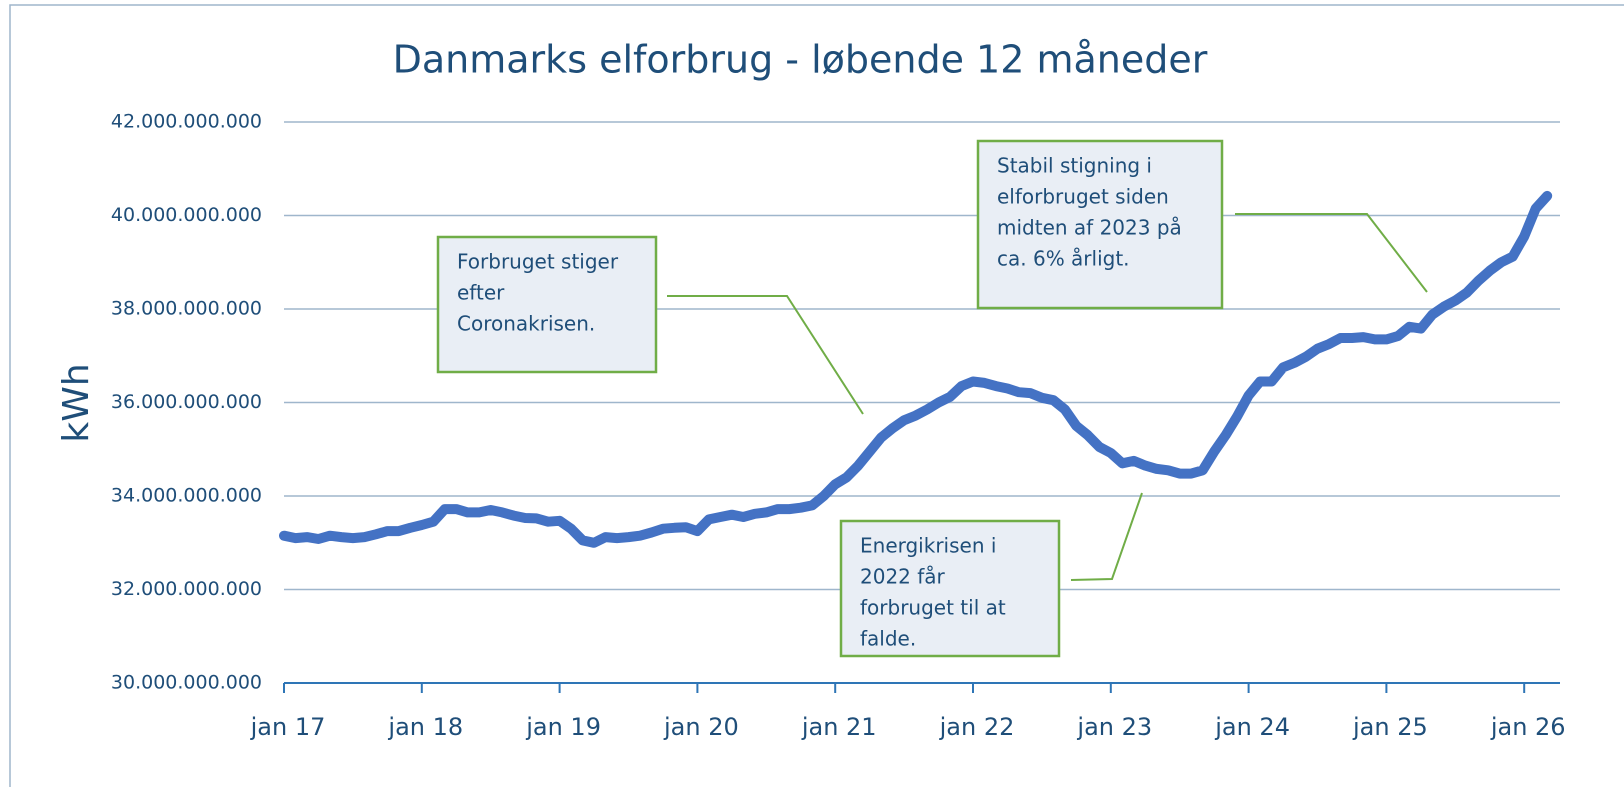 This screenshot has width=1624, height=791. Describe the element at coordinates (186, 215) in the screenshot. I see `y-tick-label: 40.000.000.000` at that location.